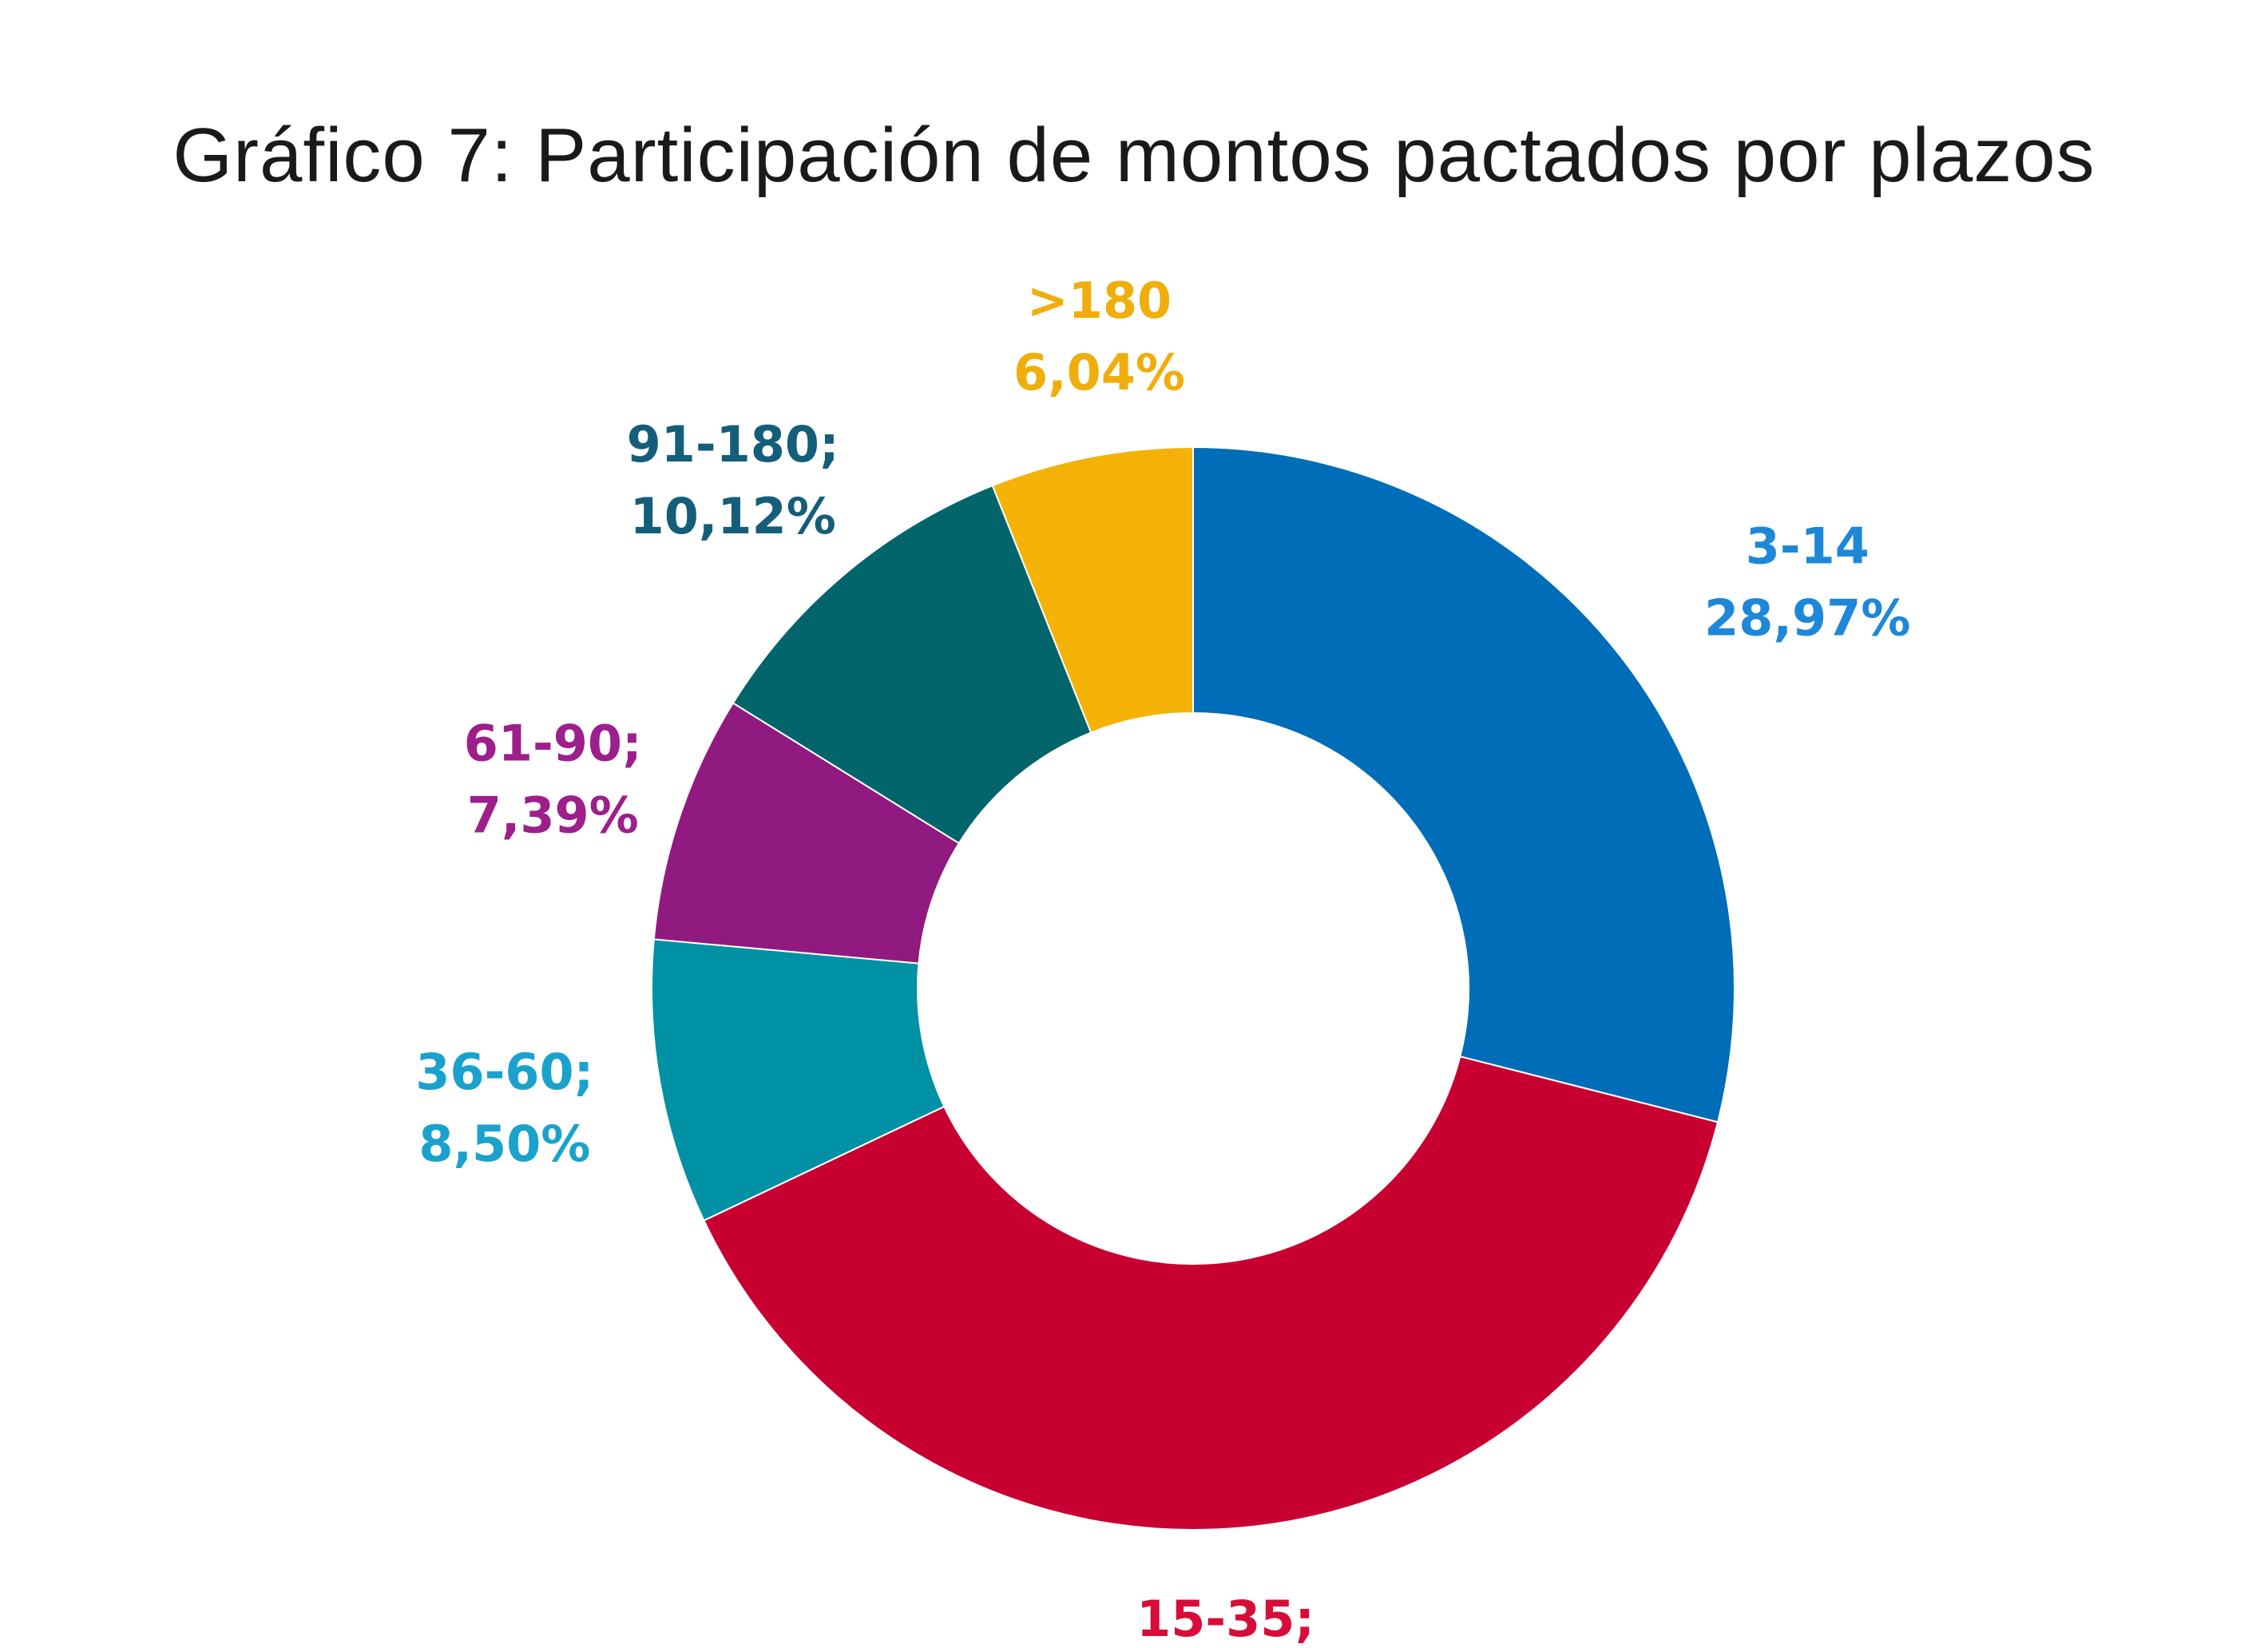 Image resolution: width=2268 pixels, height=1648 pixels. I want to click on slice-label-3-14: 3-14 28,97%, so click(1807, 582).